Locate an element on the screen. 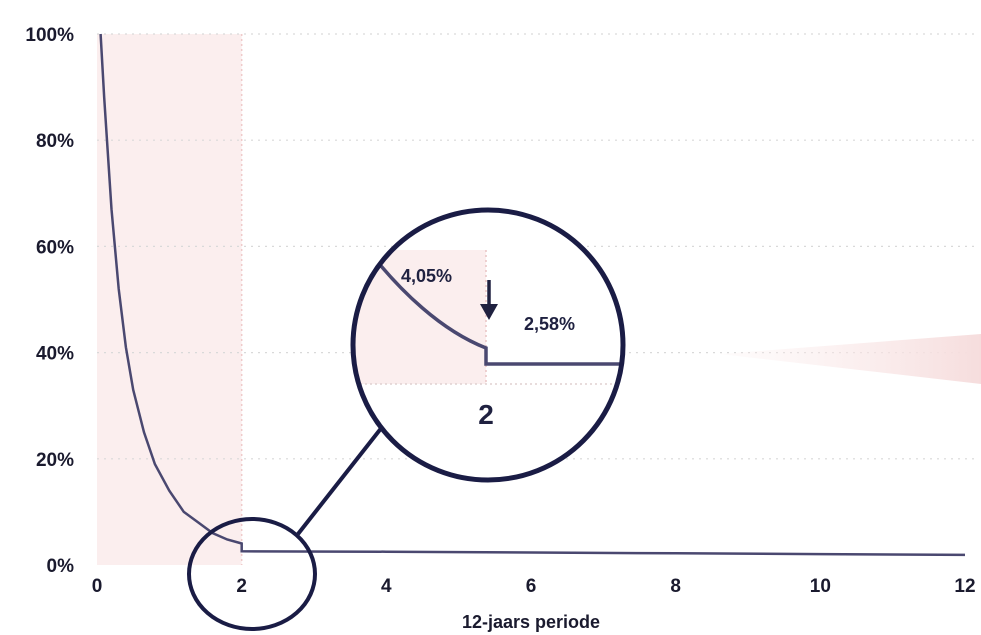 Image resolution: width=981 pixels, height=635 pixels. zoom-series-line is located at coordinates (495, 309).